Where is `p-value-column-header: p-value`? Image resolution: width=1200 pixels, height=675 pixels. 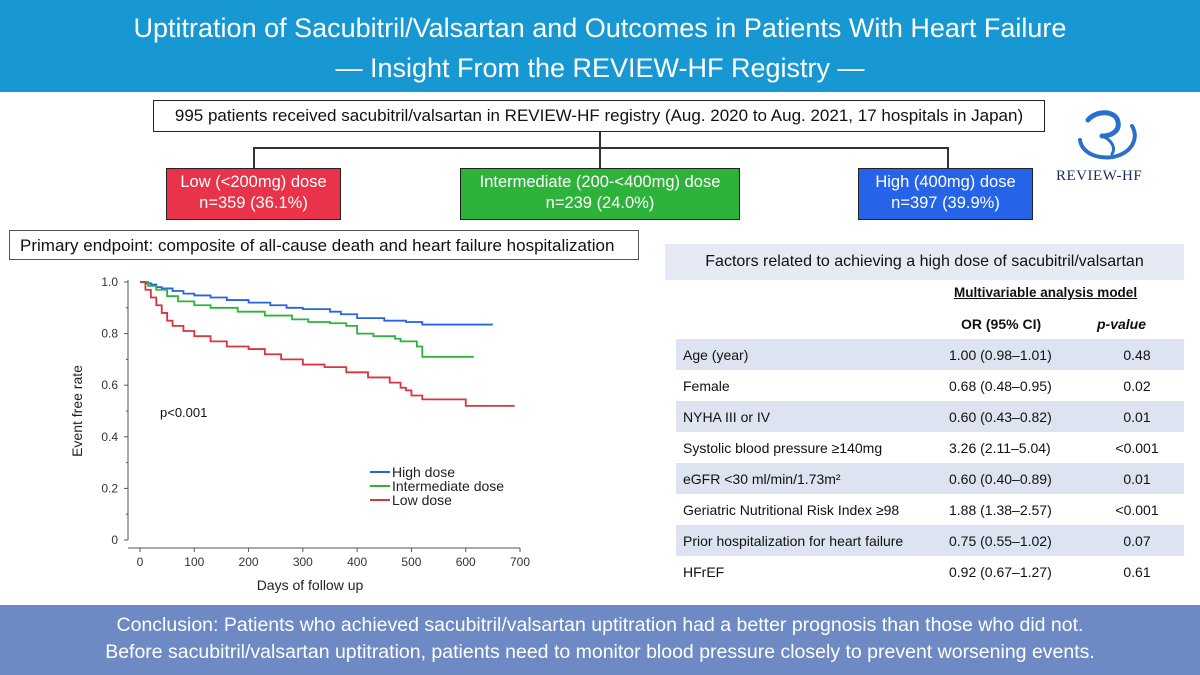
p-value-column-header: p-value is located at coordinates (1122, 324).